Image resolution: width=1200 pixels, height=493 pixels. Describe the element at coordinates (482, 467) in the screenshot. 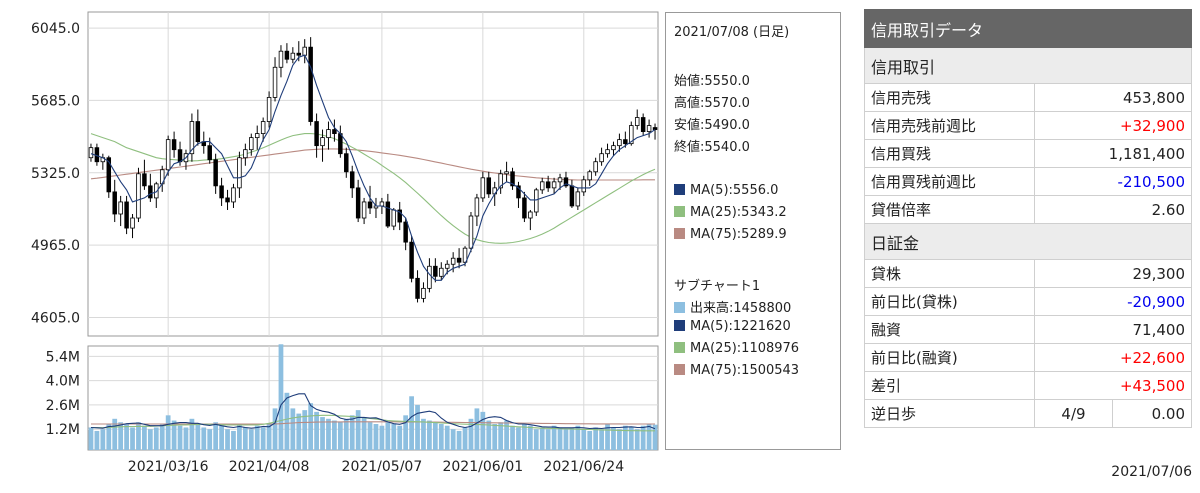

I see `date-tick-label: 2021/06/01` at that location.